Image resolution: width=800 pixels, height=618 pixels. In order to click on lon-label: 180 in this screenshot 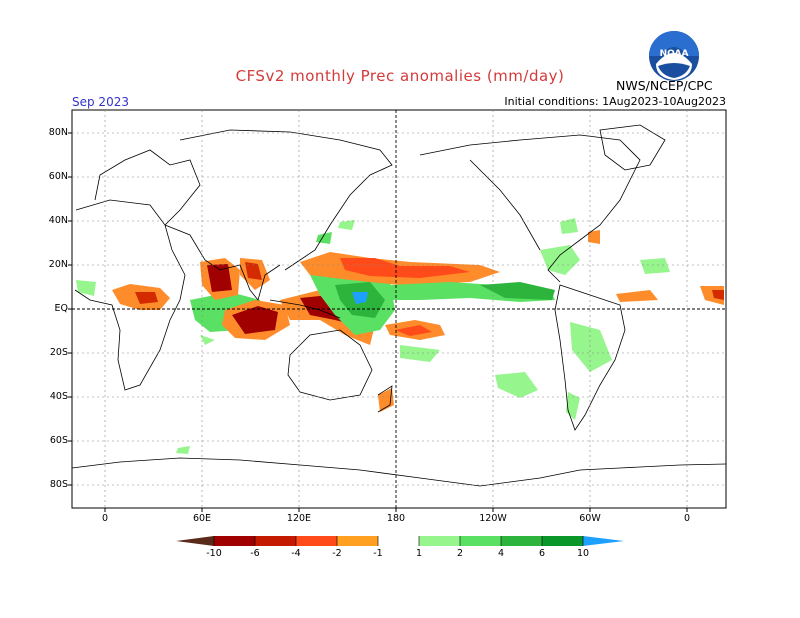, I will do `click(396, 518)`.